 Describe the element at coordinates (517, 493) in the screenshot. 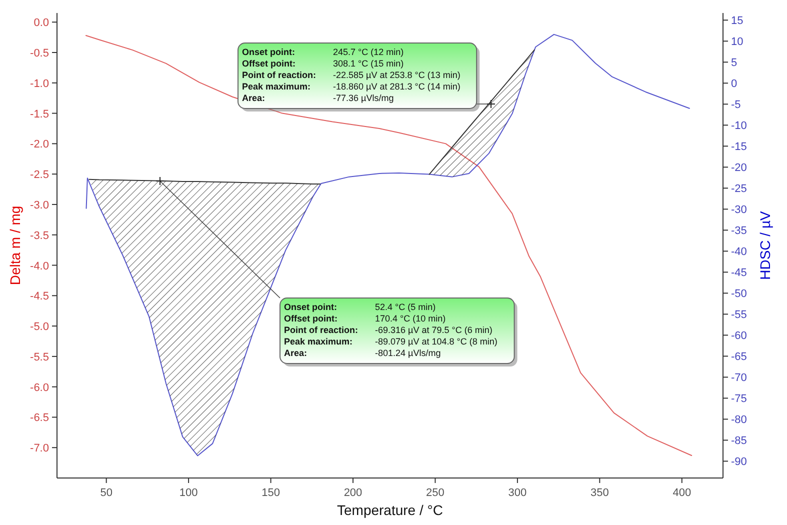

I see `x-tick-label: 300` at that location.